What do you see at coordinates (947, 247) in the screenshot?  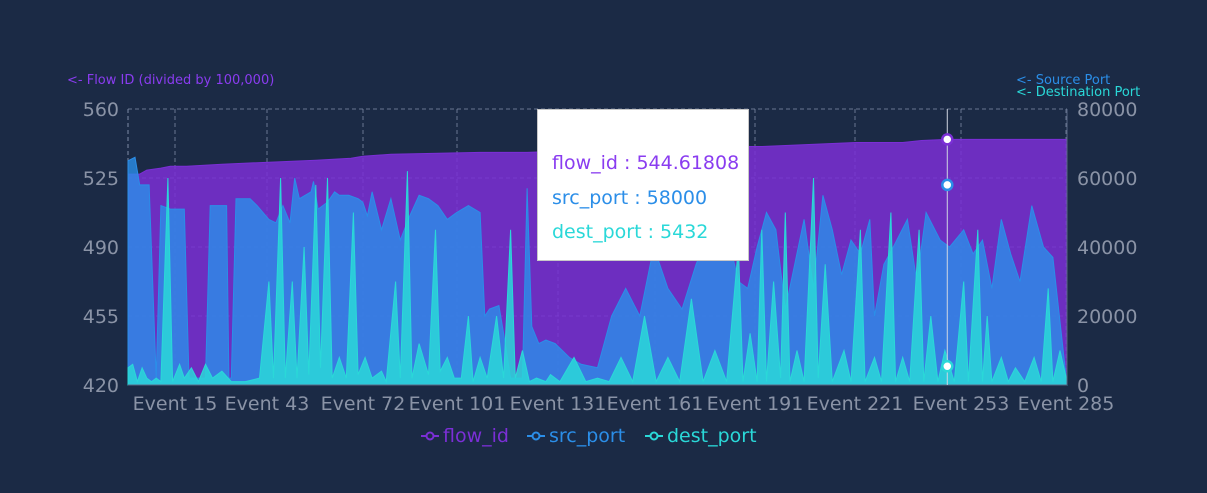 I see `hover-markers` at bounding box center [947, 247].